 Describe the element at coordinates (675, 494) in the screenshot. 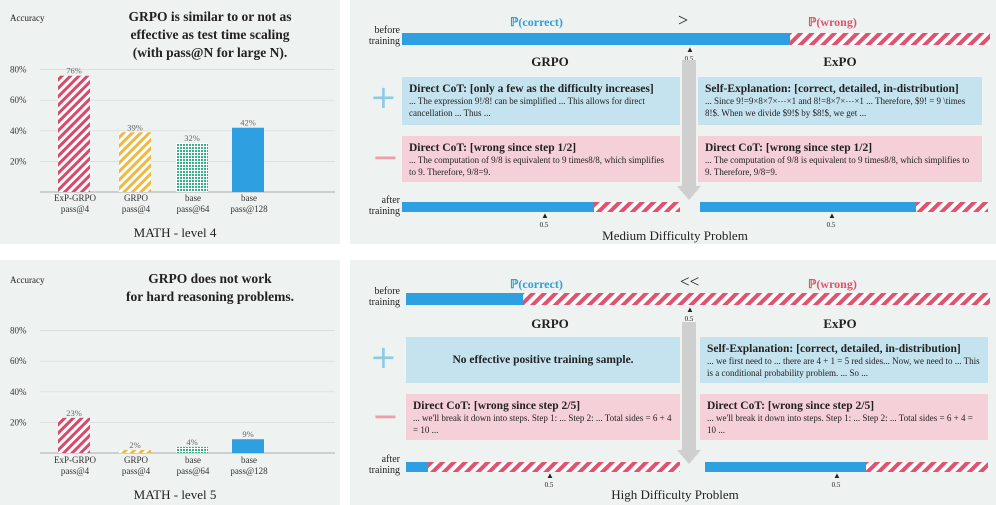

I see `diagram-caption: High Difficulty Problem` at that location.